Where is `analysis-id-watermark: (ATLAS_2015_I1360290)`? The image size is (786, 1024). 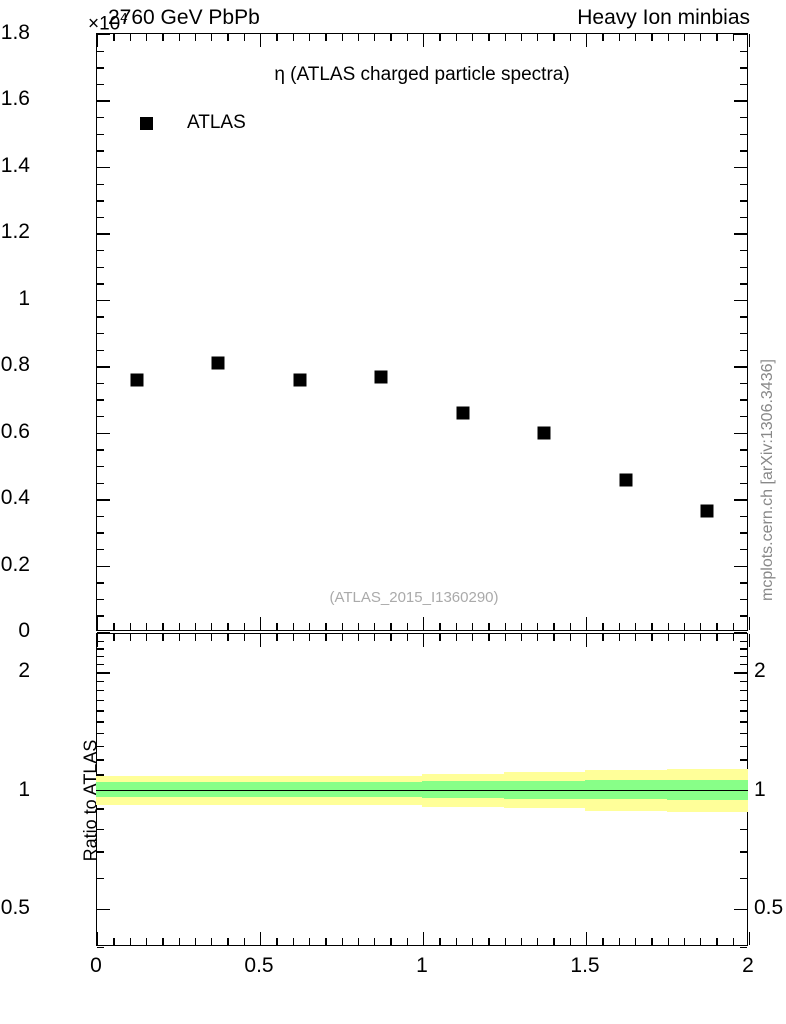
analysis-id-watermark: (ATLAS_2015_I1360290) is located at coordinates (414, 597).